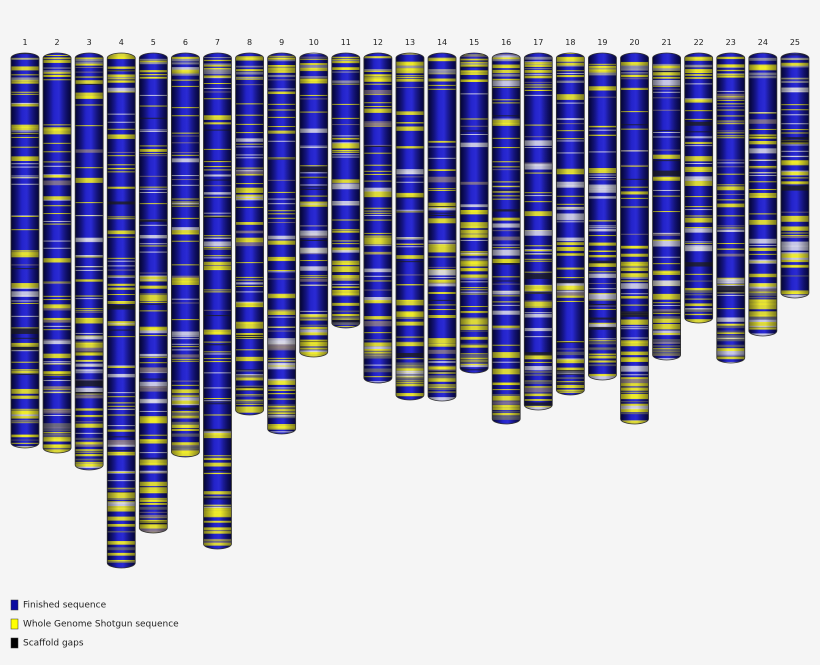  Describe the element at coordinates (53, 644) in the screenshot. I see `legend-label: Scaffold gaps` at that location.